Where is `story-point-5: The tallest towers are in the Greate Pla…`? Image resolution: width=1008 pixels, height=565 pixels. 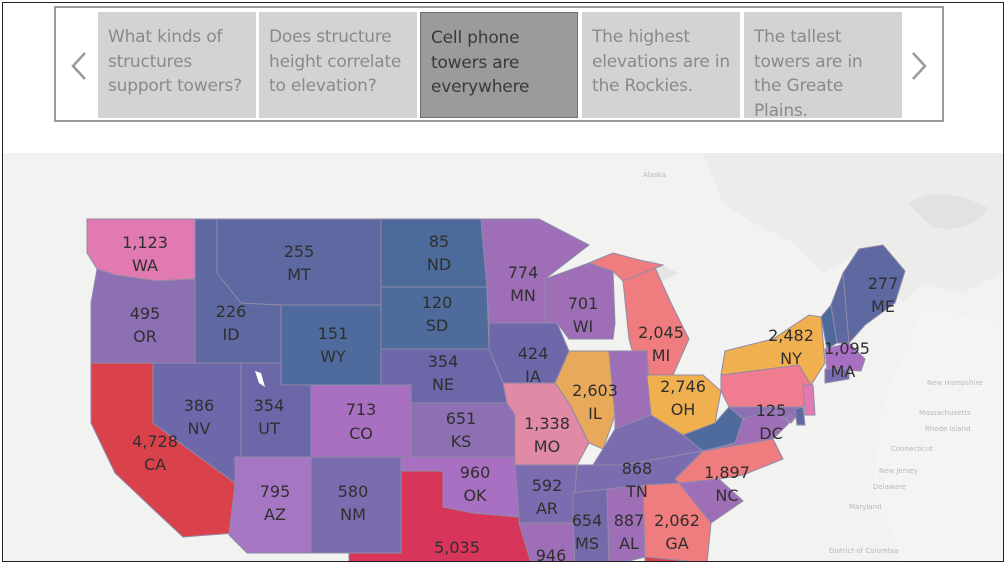
story-point-5: The tallest towers are in the Greate Pla… is located at coordinates (823, 66).